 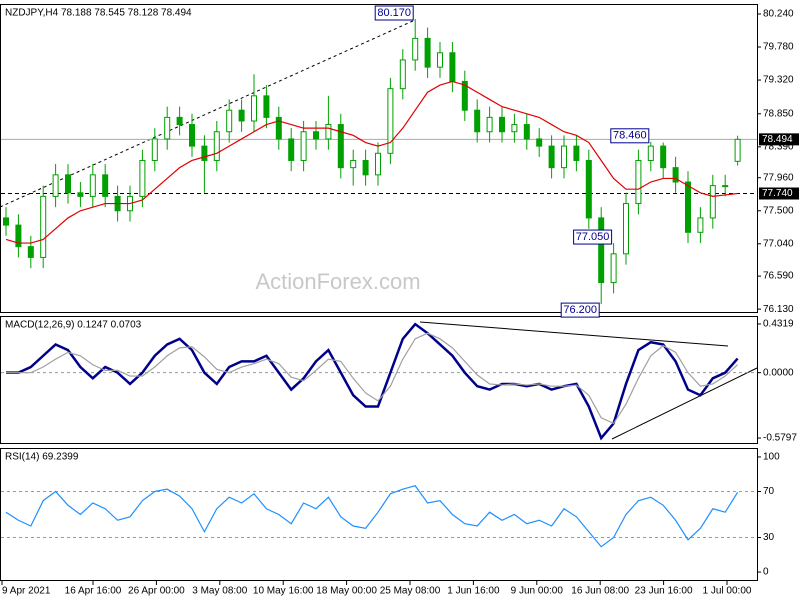 What do you see at coordinates (778, 47) in the screenshot?
I see `y-tick-label: 79.780` at bounding box center [778, 47].